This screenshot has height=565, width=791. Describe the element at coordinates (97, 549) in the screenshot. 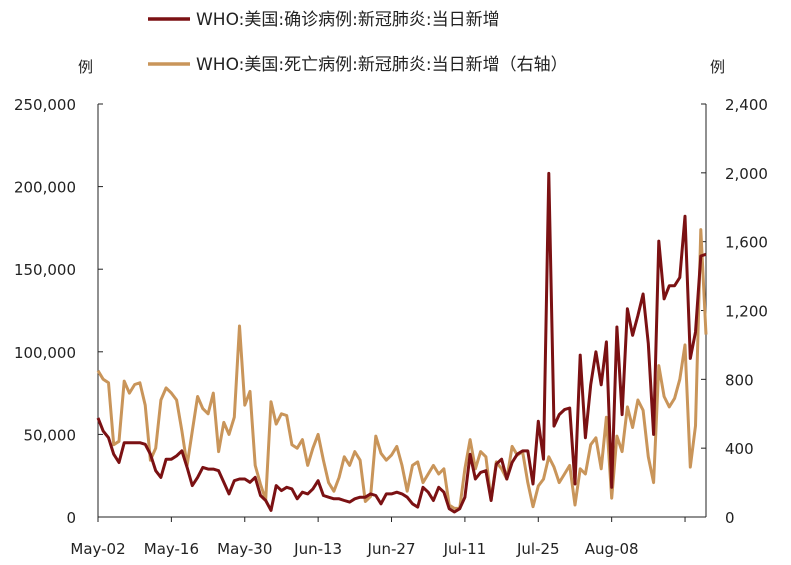

I see `x-tick-label: May-02` at that location.